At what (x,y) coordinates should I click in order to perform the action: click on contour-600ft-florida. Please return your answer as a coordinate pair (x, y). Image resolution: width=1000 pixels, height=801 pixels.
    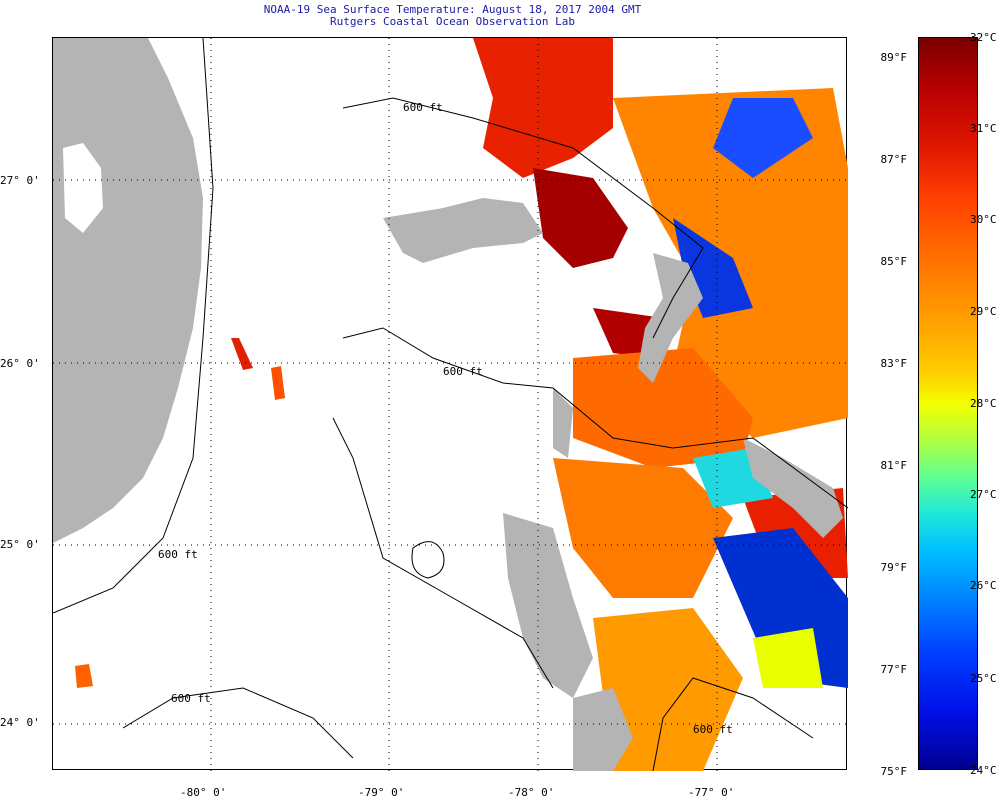
    Looking at the image, I should click on (133, 325).